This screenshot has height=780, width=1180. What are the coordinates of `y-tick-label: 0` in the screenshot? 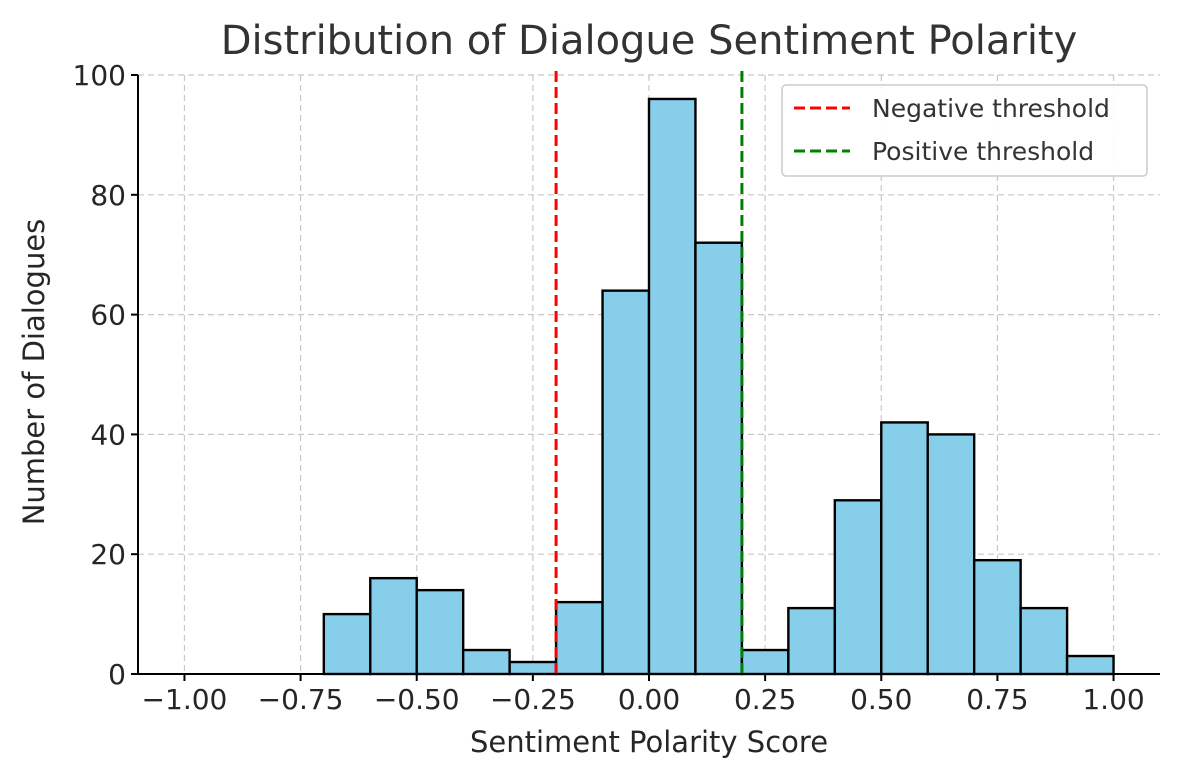 It's located at (117, 674).